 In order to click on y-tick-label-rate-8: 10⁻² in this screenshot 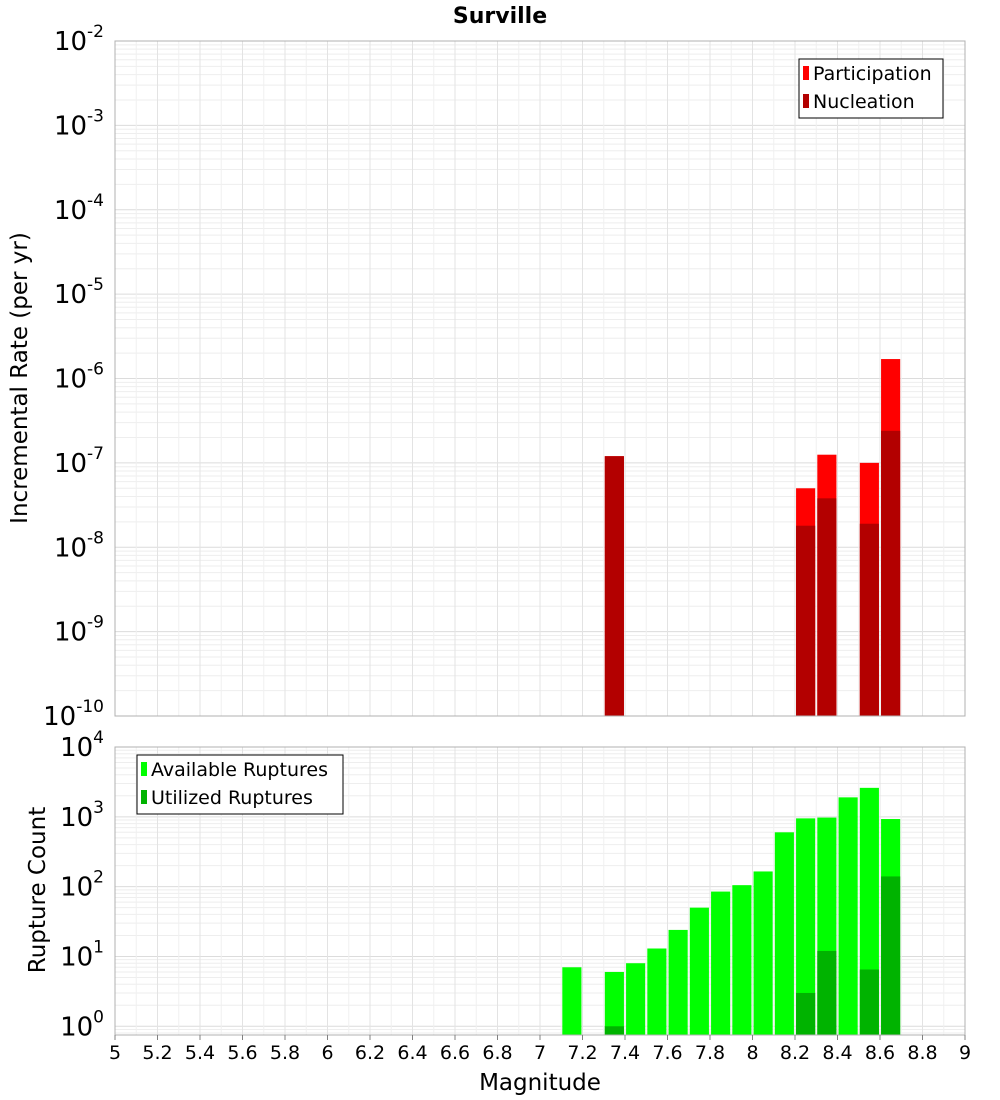, I will do `click(79, 39)`.